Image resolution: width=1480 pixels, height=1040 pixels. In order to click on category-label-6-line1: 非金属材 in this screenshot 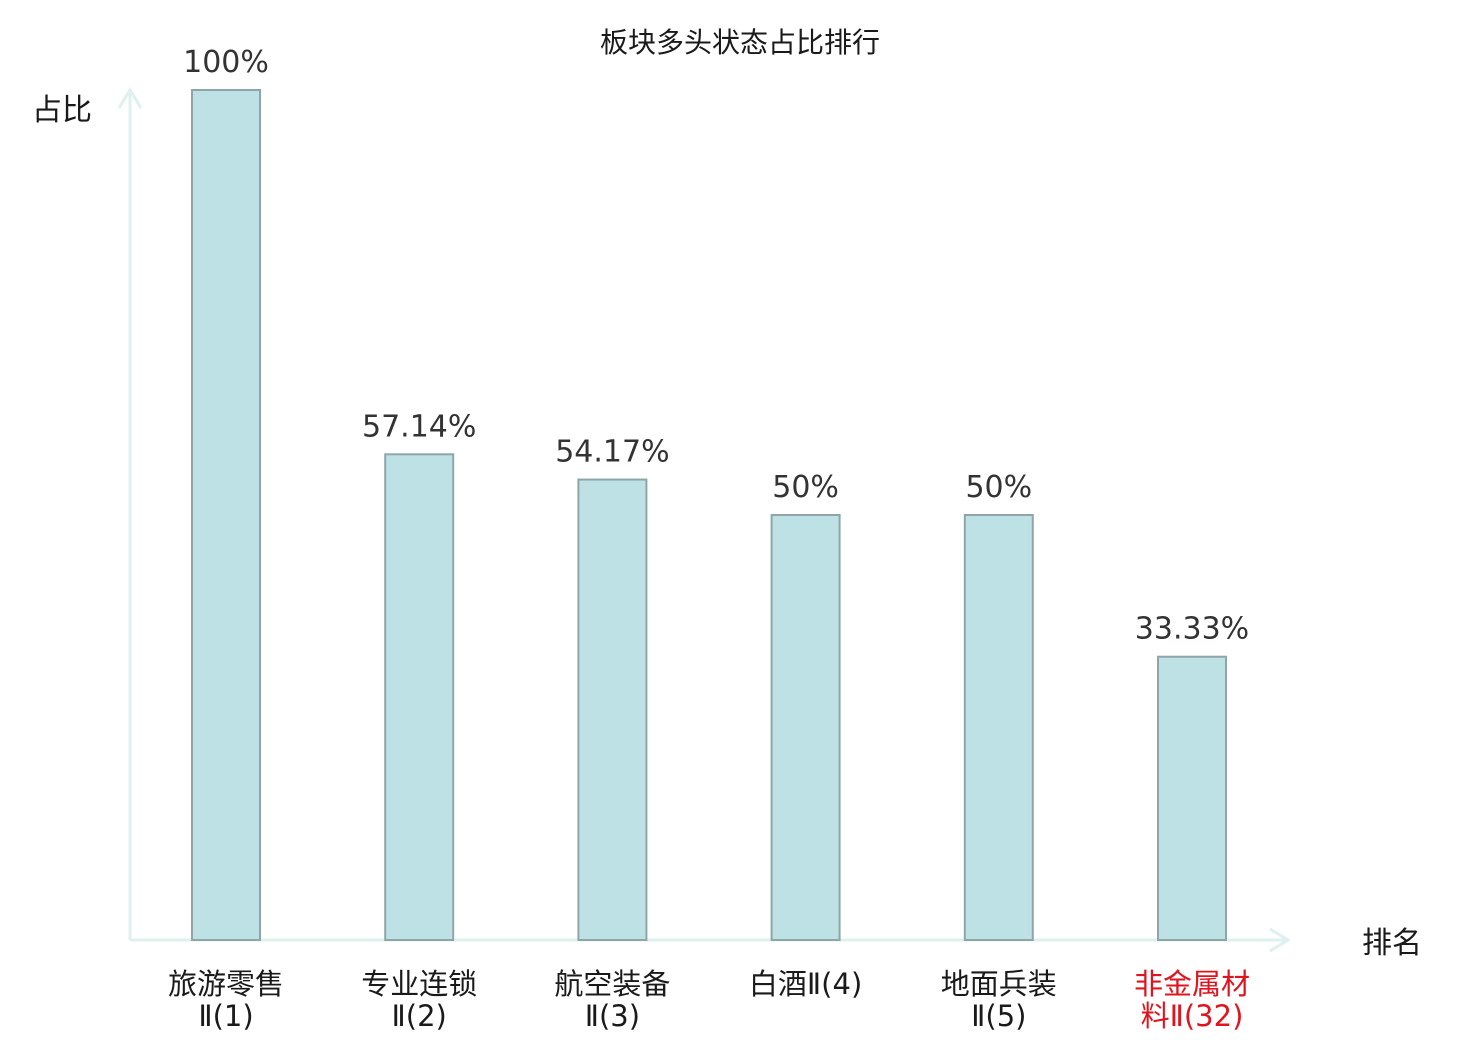, I will do `click(1192, 984)`.